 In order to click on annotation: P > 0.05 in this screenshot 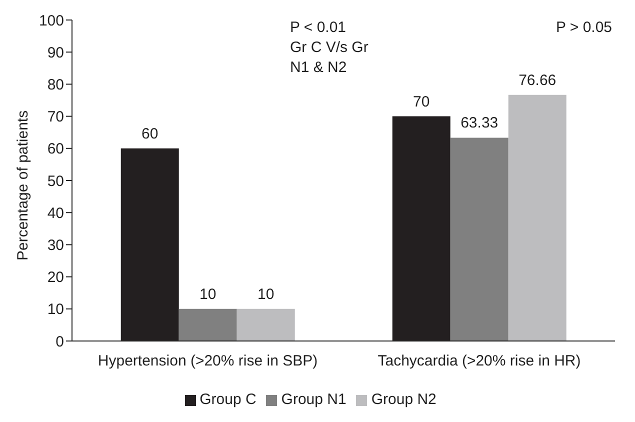, I will do `click(585, 28)`.